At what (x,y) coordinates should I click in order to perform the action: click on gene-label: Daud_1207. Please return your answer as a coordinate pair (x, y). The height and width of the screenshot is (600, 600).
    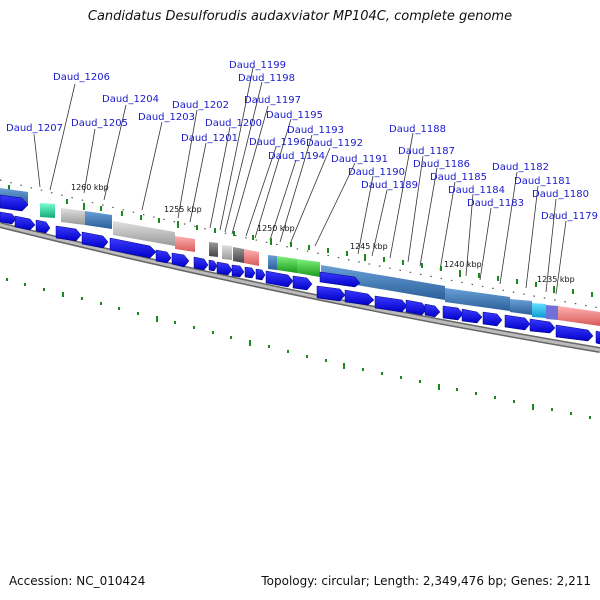
    Looking at the image, I should click on (34, 128).